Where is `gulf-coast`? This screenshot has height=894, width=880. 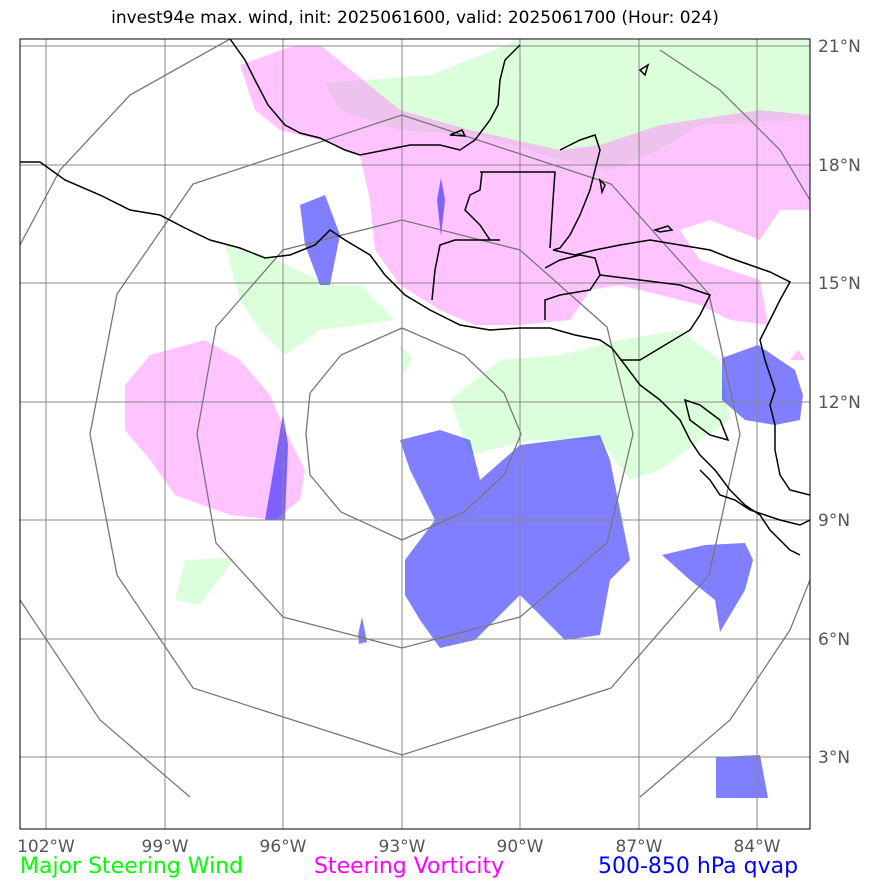
gulf-coast is located at coordinates (375, 97).